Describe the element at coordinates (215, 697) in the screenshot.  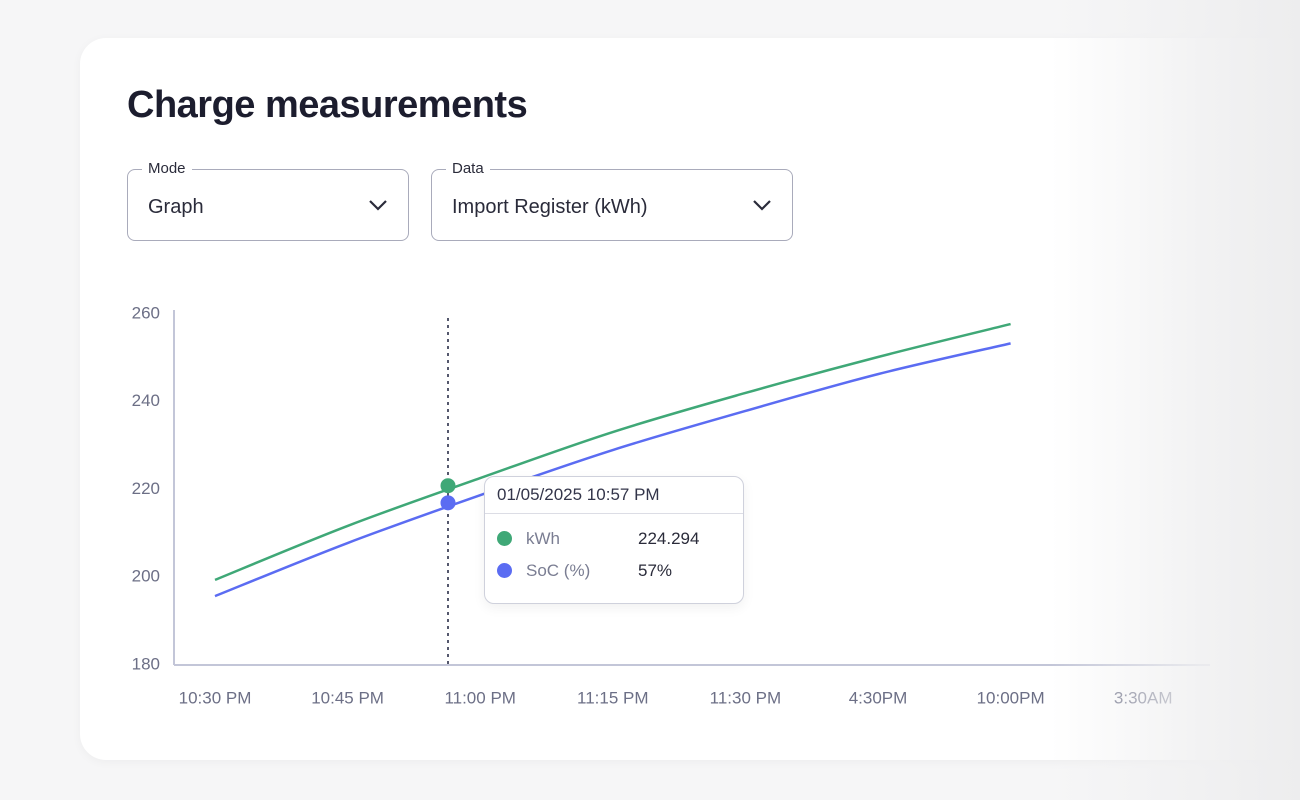
I see `x-tick-label: 10:30 PM` at that location.